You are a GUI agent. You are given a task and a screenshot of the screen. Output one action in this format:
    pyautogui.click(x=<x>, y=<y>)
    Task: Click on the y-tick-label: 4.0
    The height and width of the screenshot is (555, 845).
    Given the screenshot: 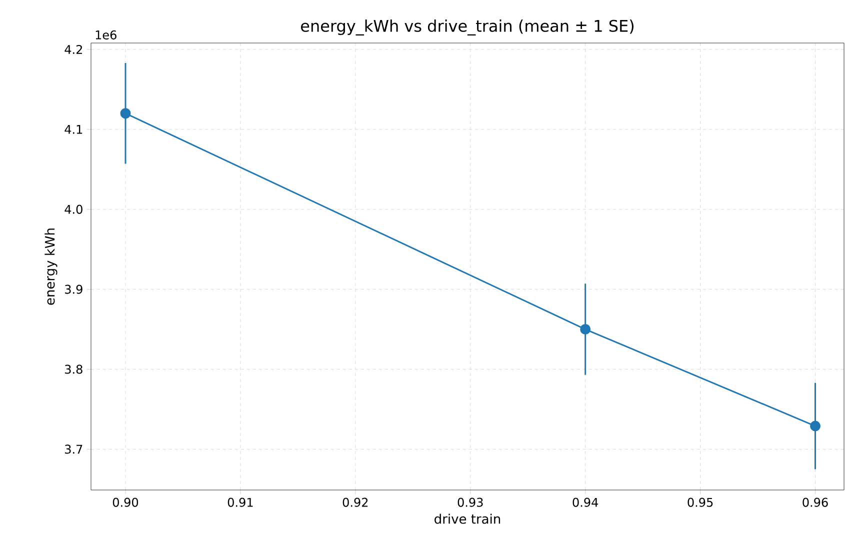 What is the action you would take?
    pyautogui.click(x=73, y=209)
    